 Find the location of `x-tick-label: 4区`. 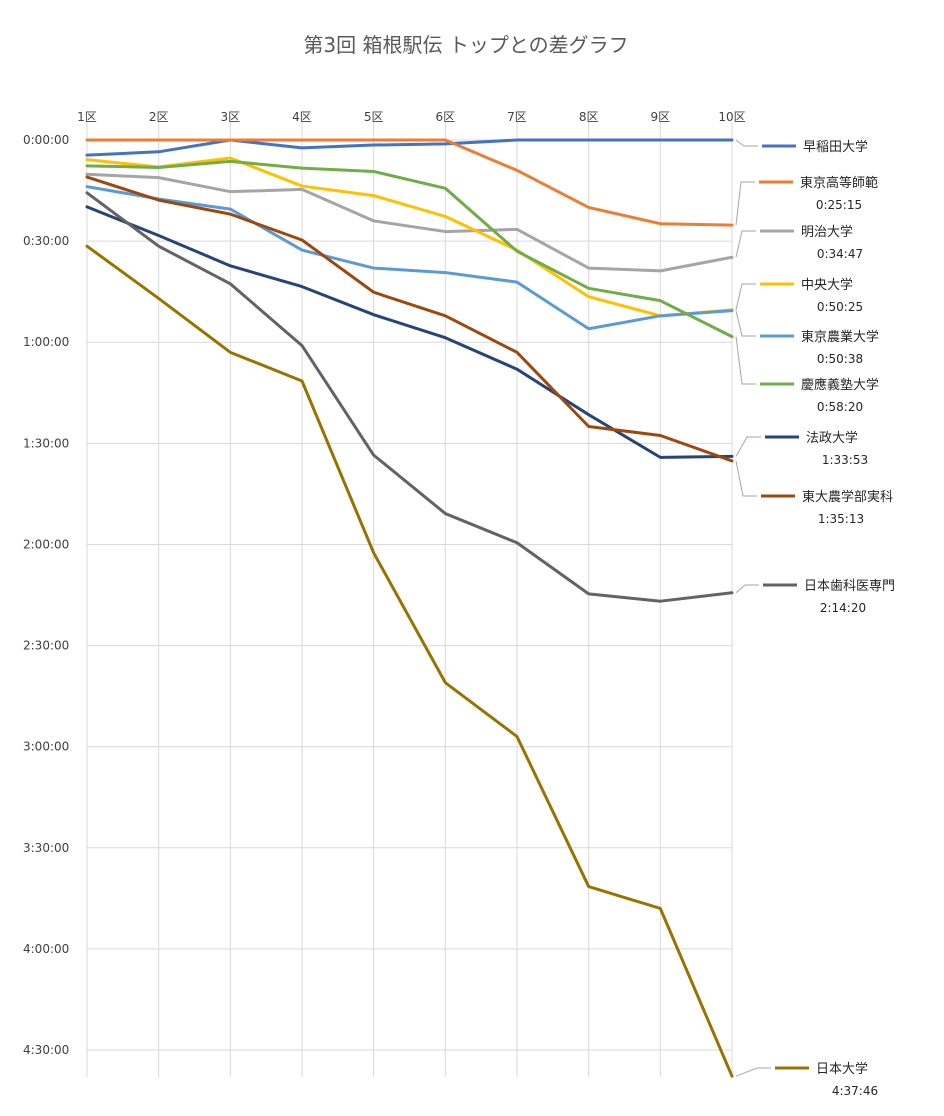

x-tick-label: 4区 is located at coordinates (302, 117).